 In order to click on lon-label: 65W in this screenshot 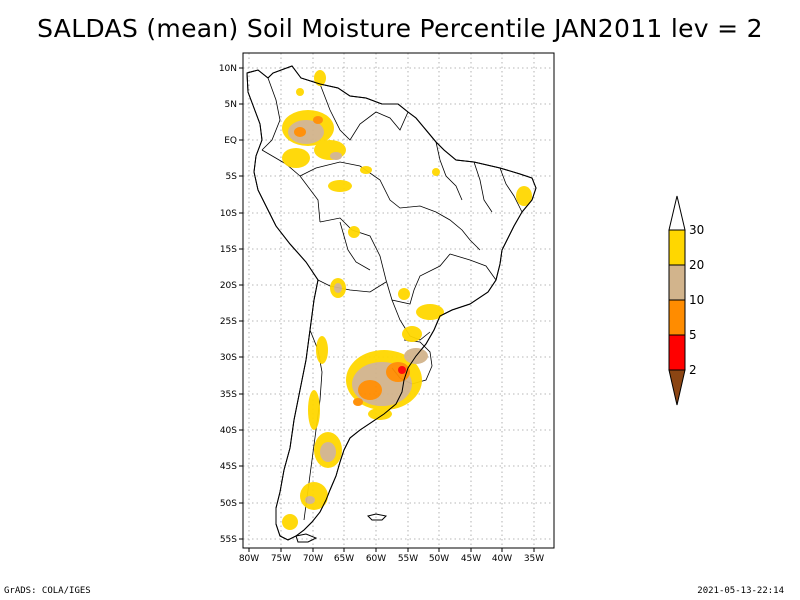, I will do `click(344, 559)`.